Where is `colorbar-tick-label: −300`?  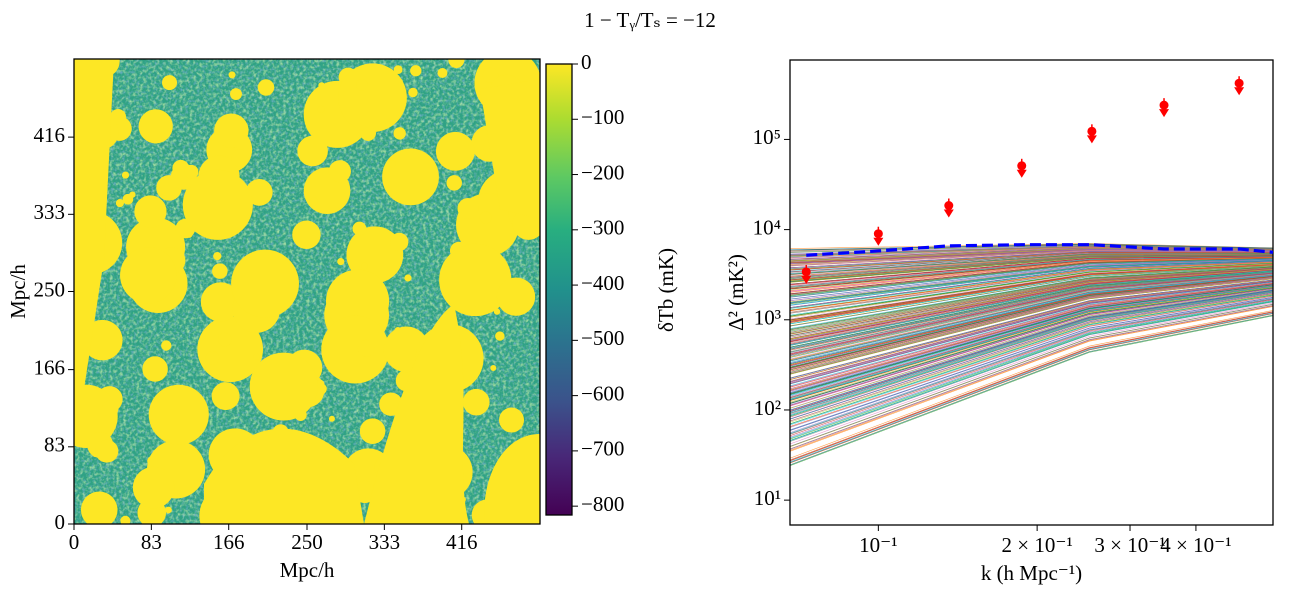 colorbar-tick-label: −300 is located at coordinates (602, 228).